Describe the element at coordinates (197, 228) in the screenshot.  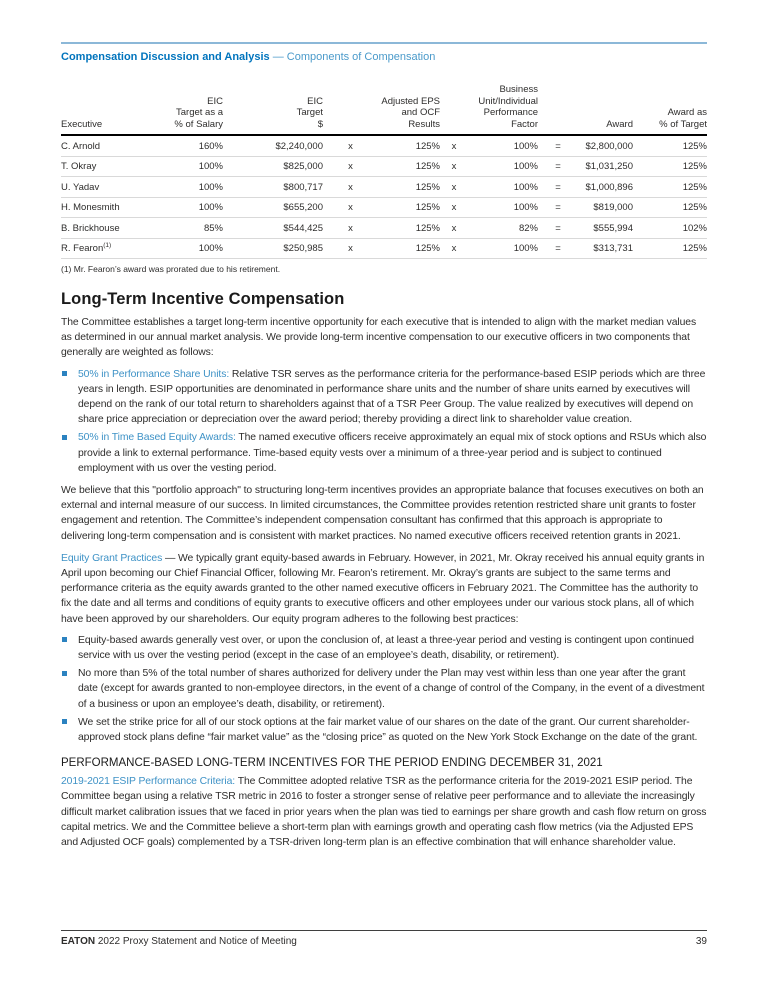
I see `cell-target-pct: 85%` at that location.